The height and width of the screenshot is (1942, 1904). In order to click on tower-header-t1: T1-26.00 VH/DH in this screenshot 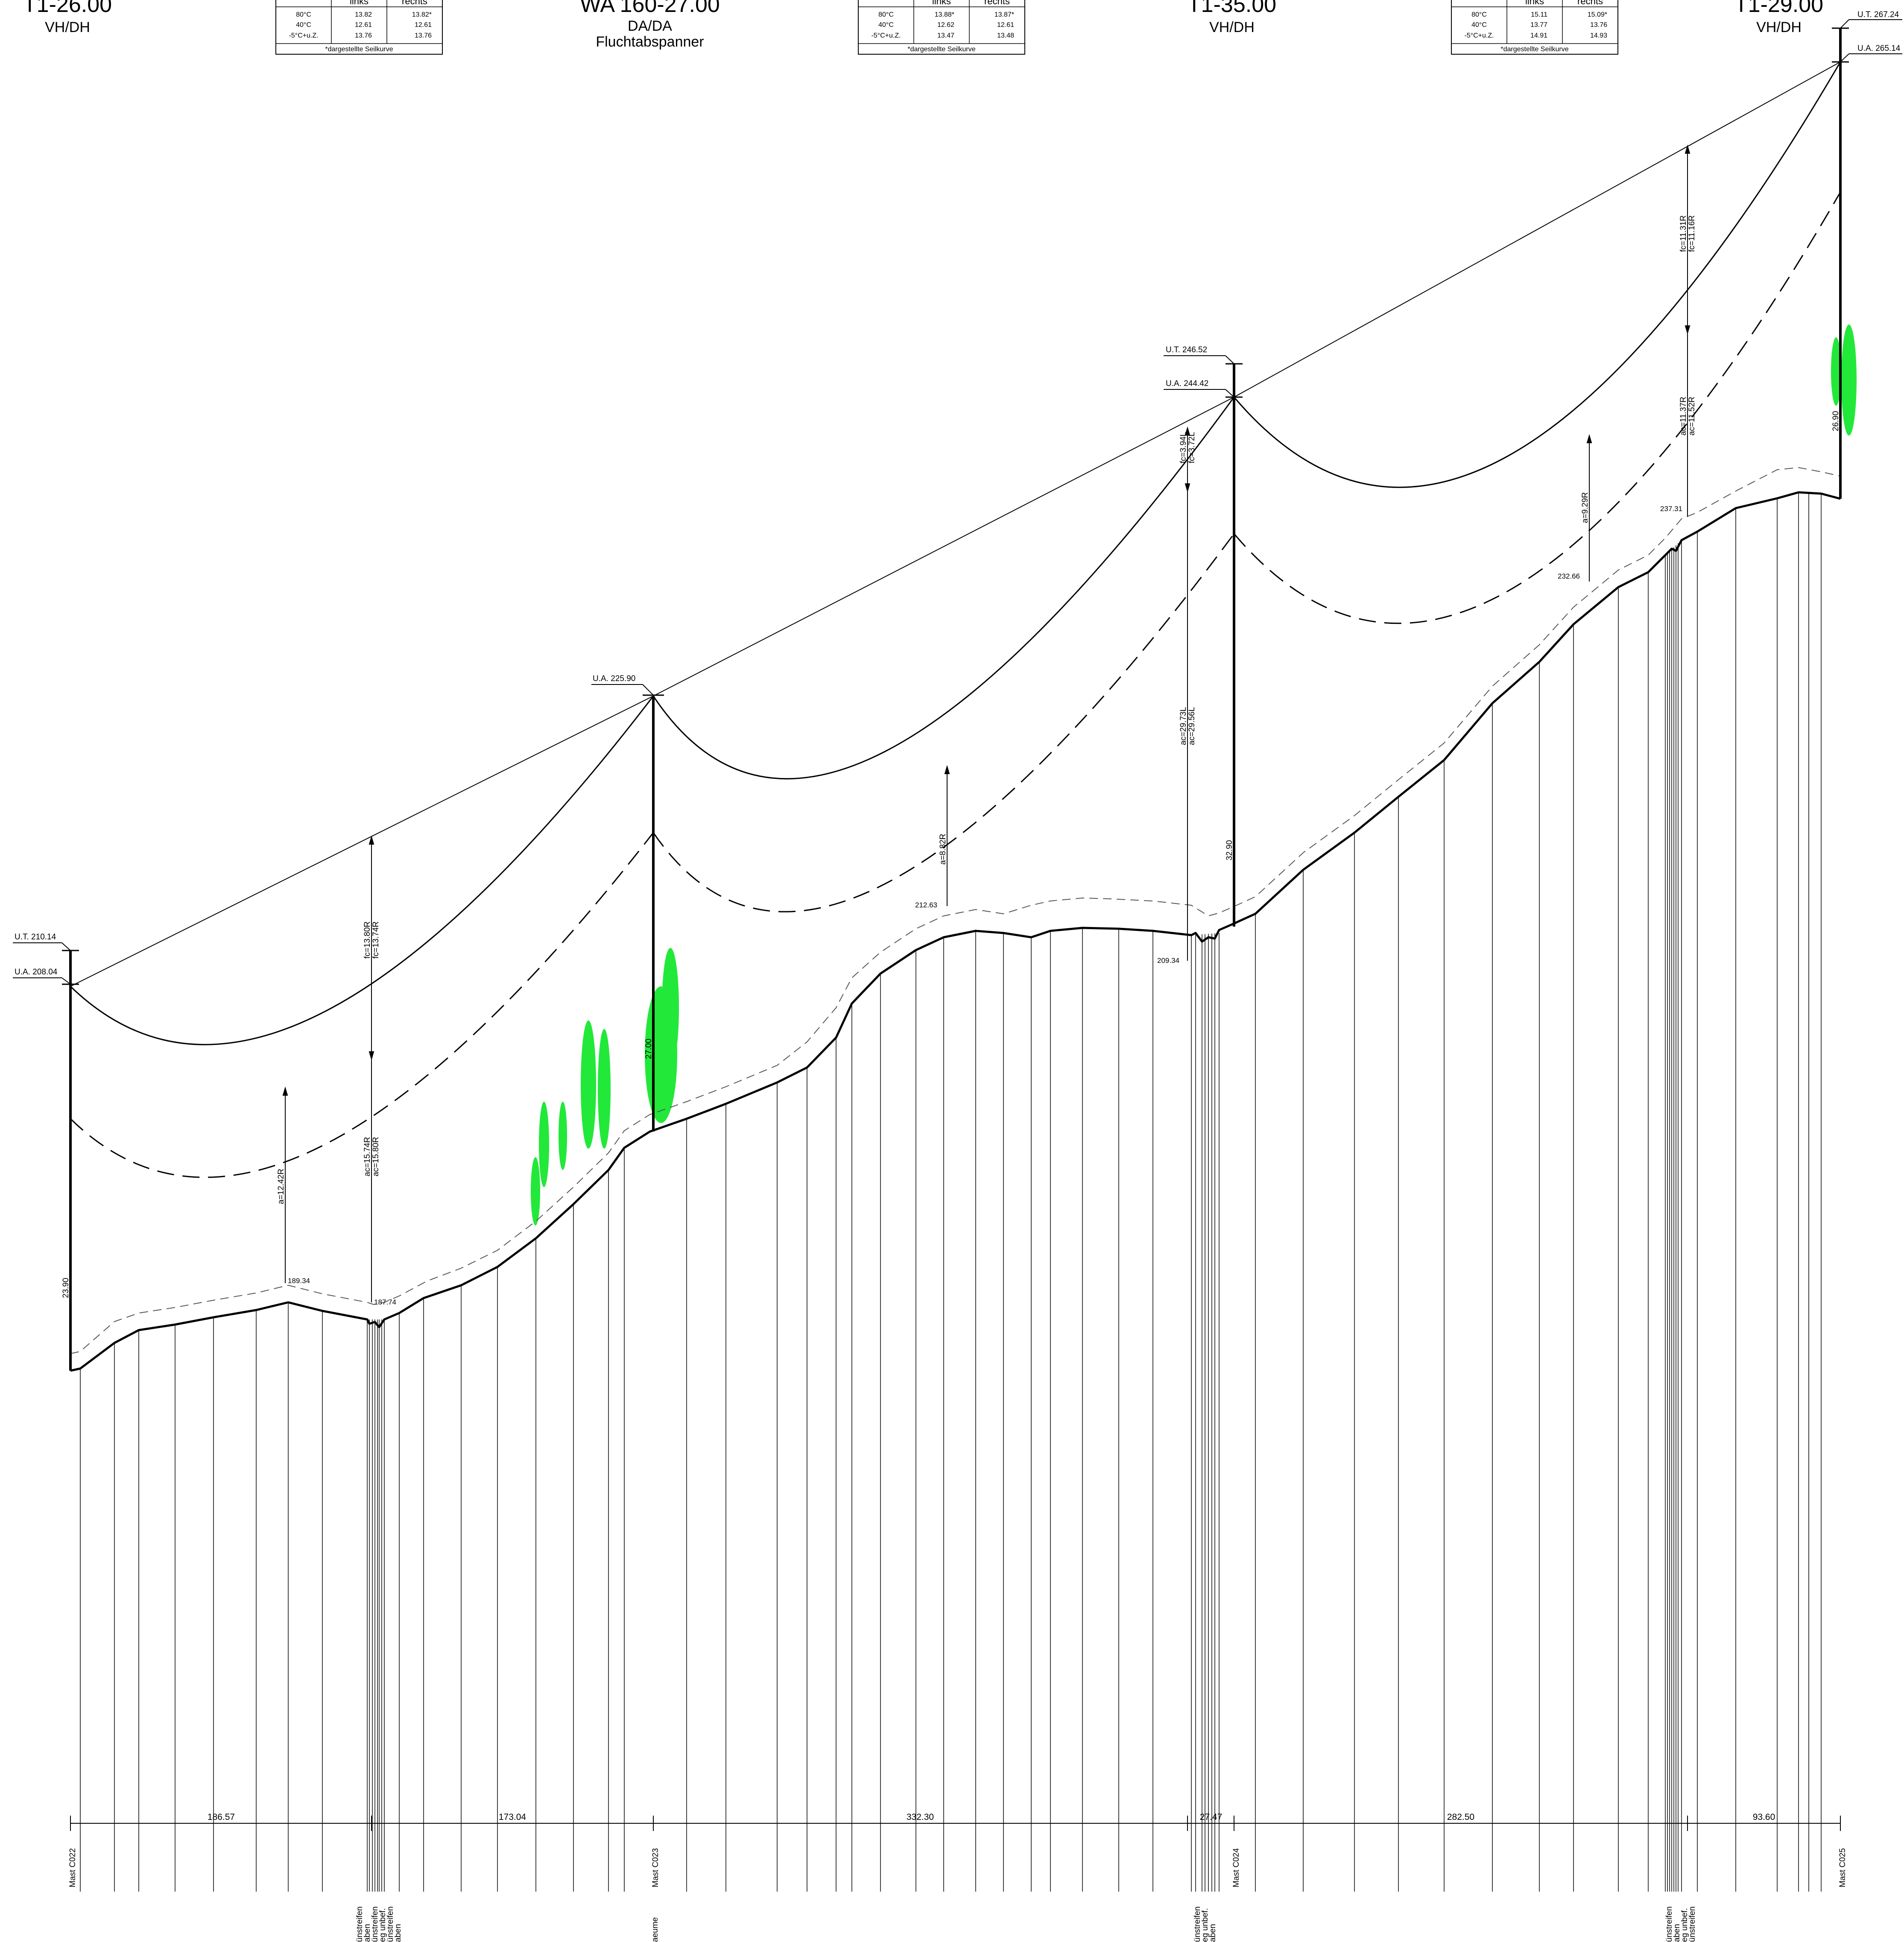, I will do `click(67, 17)`.